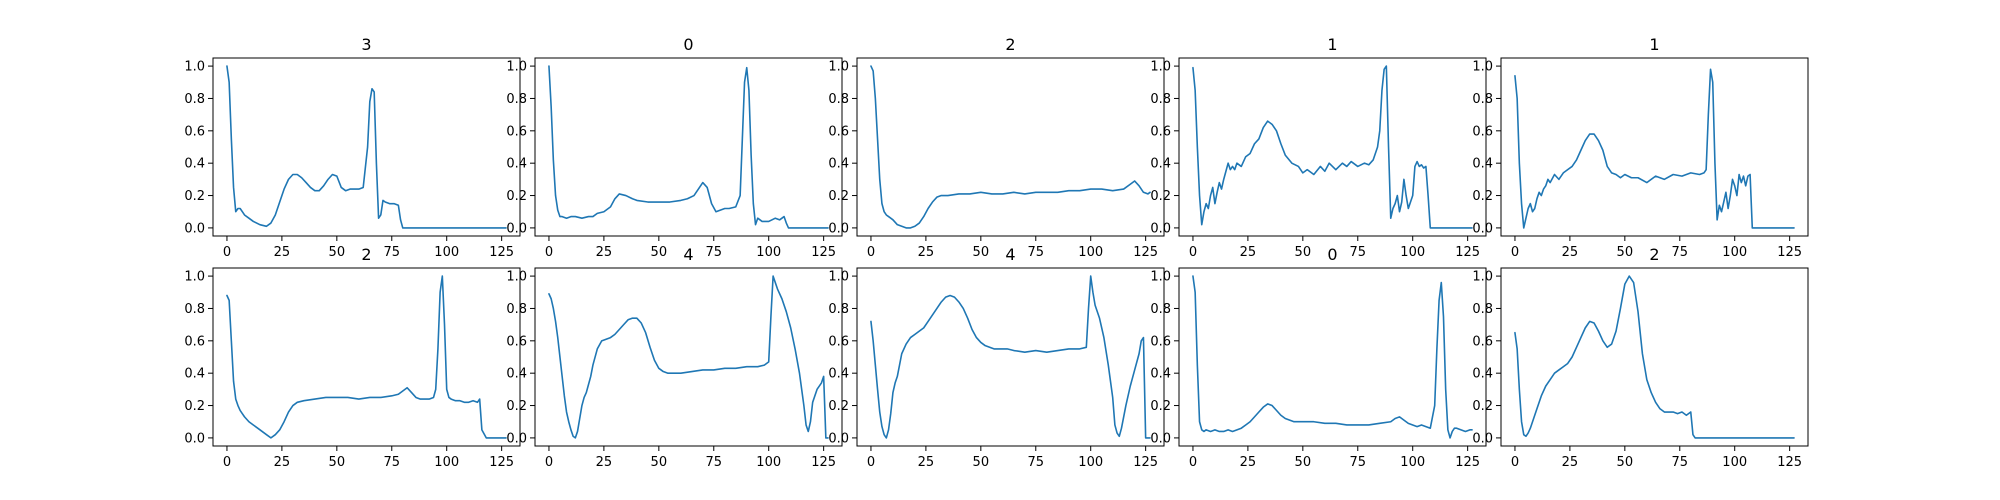 This screenshot has height=500, width=2000. What do you see at coordinates (352, 357) in the screenshot?
I see `subplot-5: 2 0 25 50 75 100 125 0.0 0.2 0.4 0.6 0.8 1.0` at bounding box center [352, 357].